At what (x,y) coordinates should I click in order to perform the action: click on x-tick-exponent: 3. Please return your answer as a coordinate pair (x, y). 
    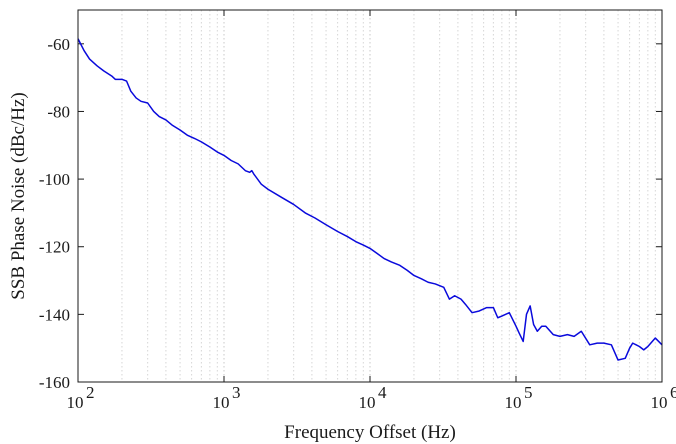
    Looking at the image, I should click on (236, 392).